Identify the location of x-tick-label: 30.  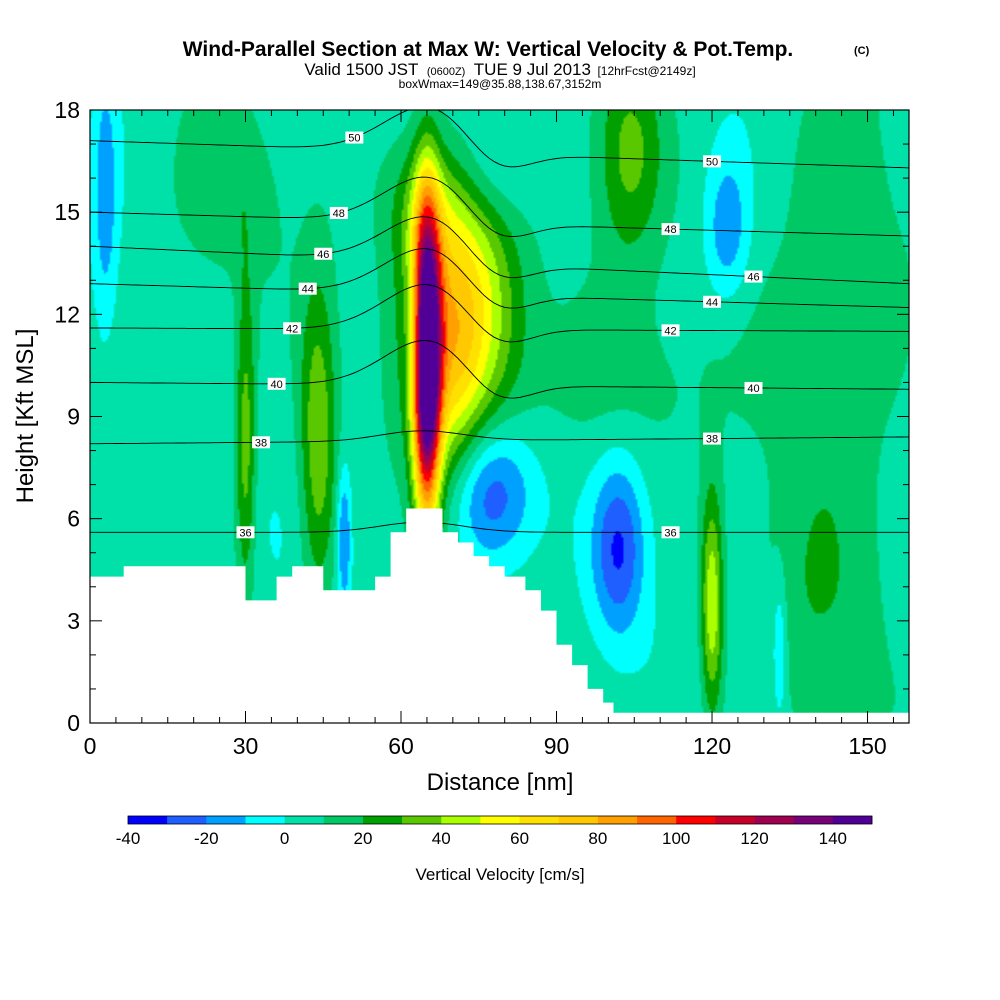
(246, 746).